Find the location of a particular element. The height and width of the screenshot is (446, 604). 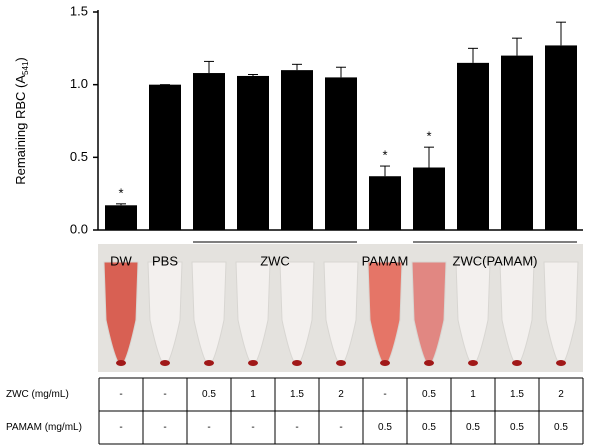

y-tick-label: 0.0 is located at coordinates (79, 228).